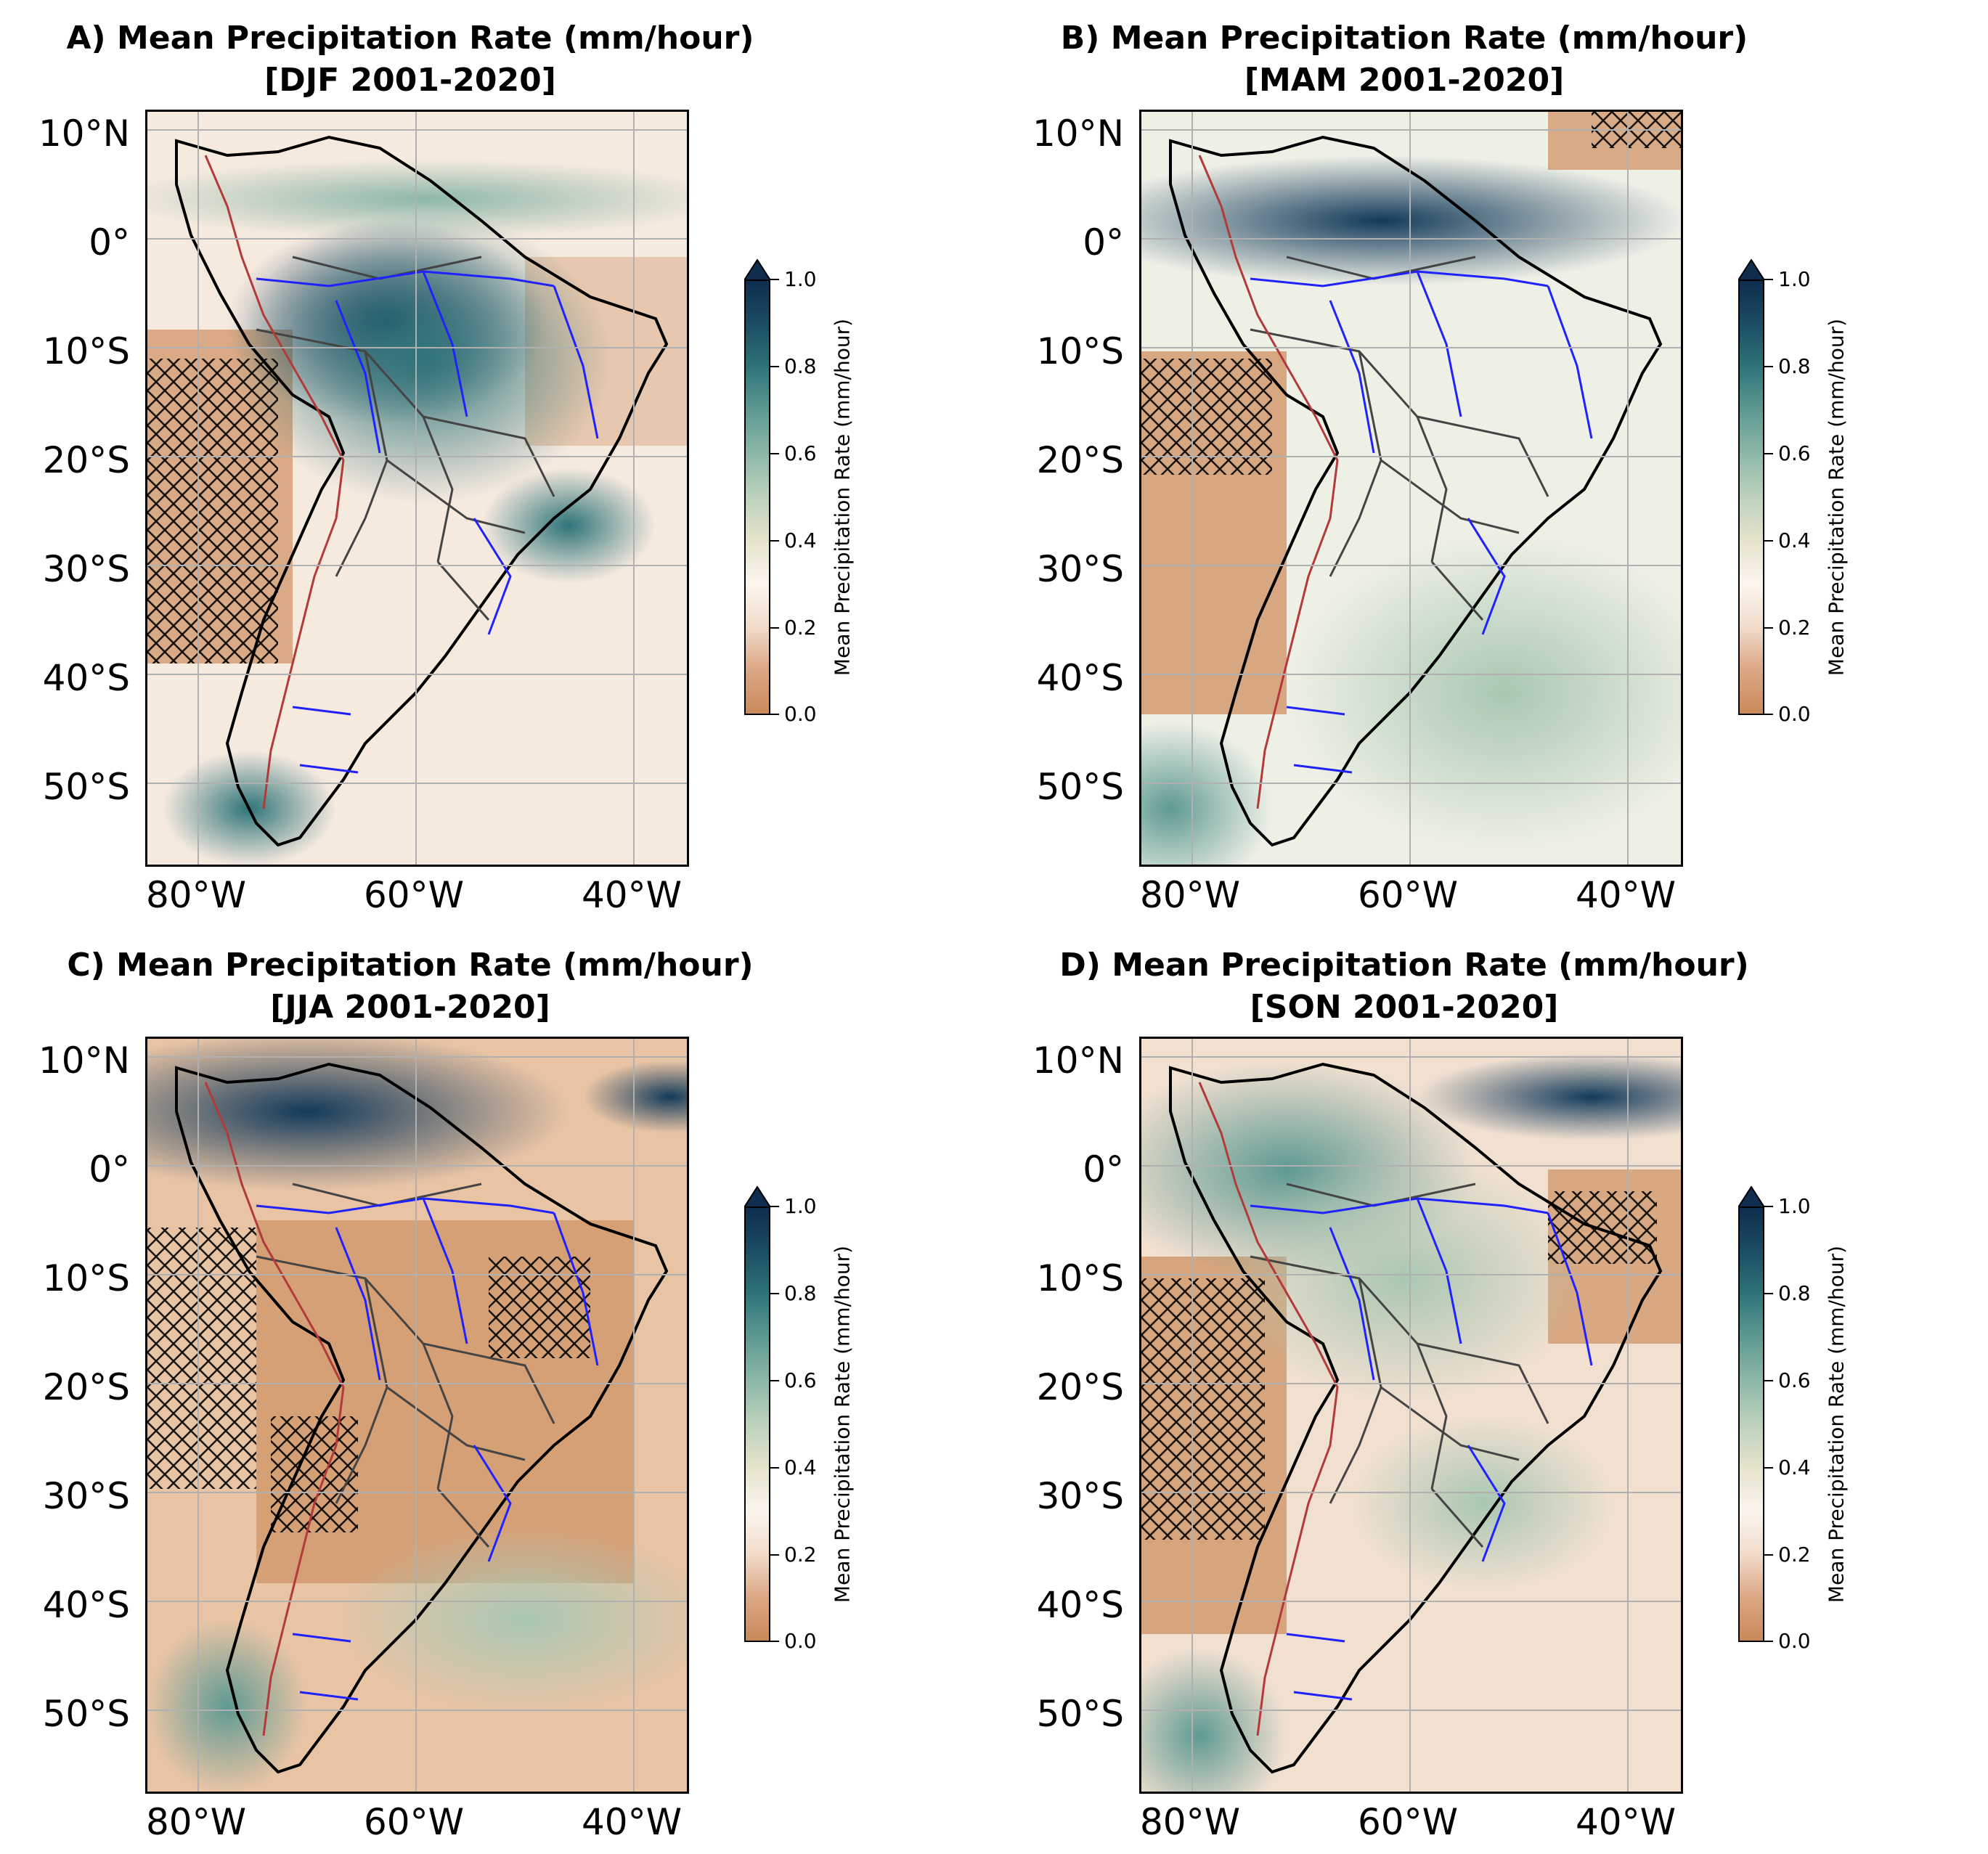 This screenshot has width=1988, height=1854. I want to click on hatched-significance-nordeste, so click(539, 1307).